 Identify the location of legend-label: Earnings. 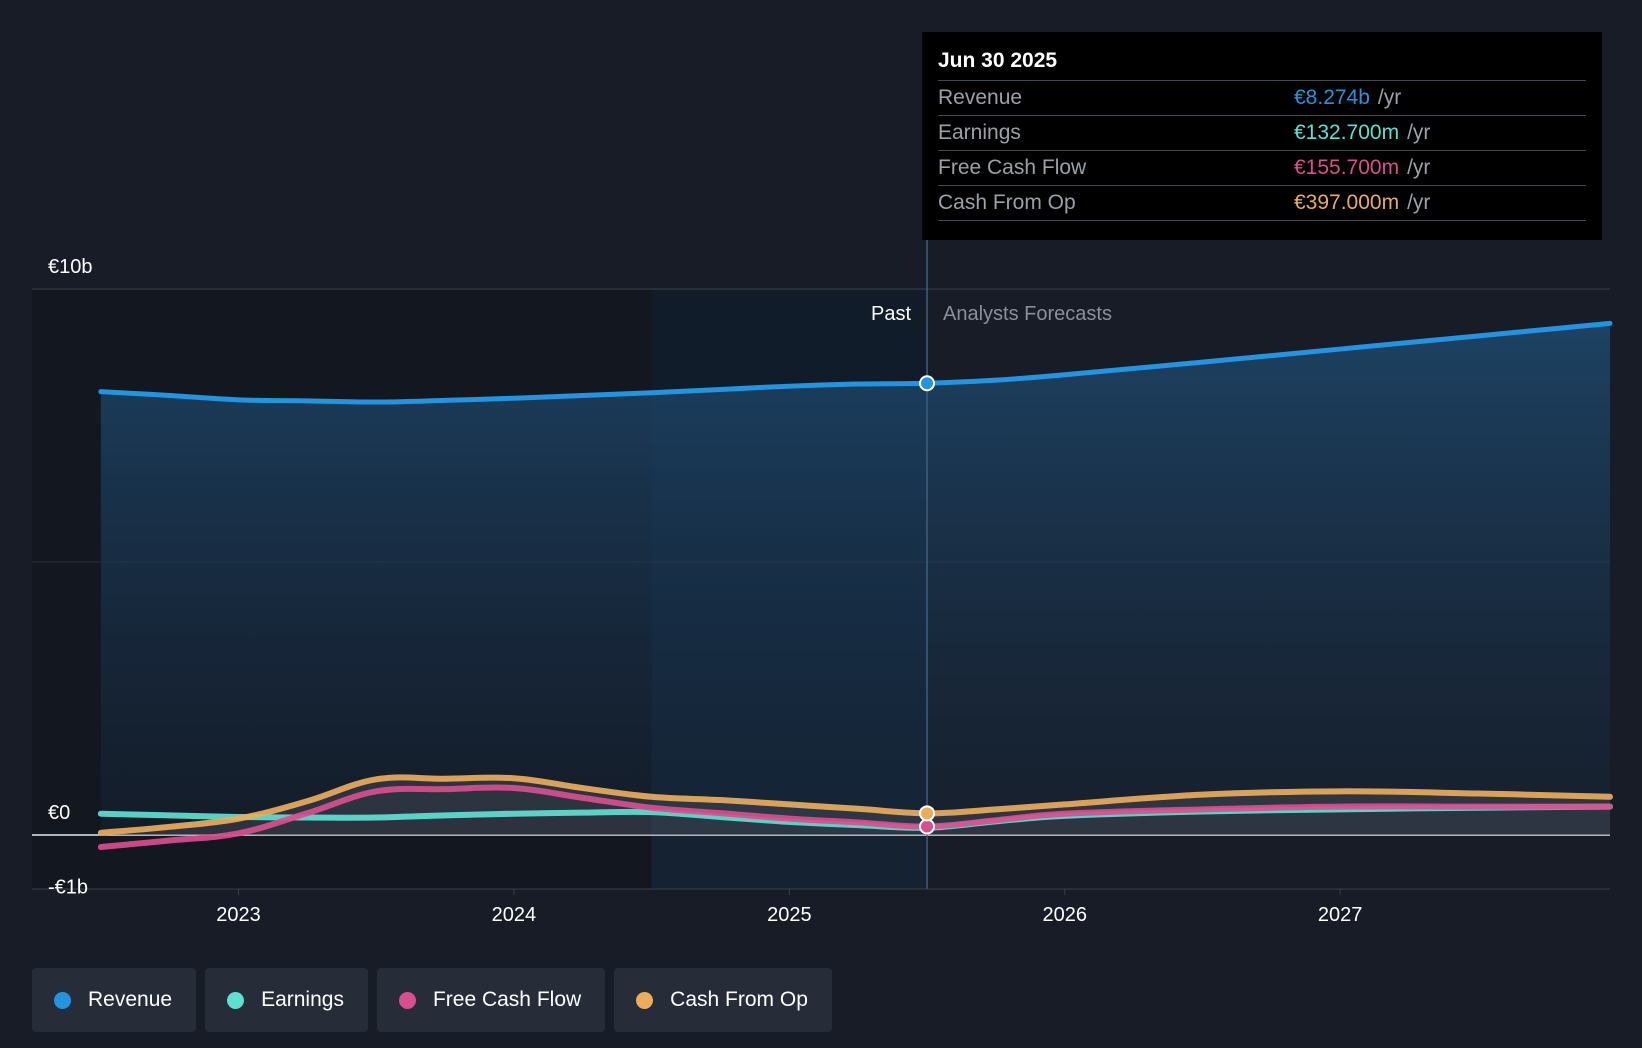
(302, 999).